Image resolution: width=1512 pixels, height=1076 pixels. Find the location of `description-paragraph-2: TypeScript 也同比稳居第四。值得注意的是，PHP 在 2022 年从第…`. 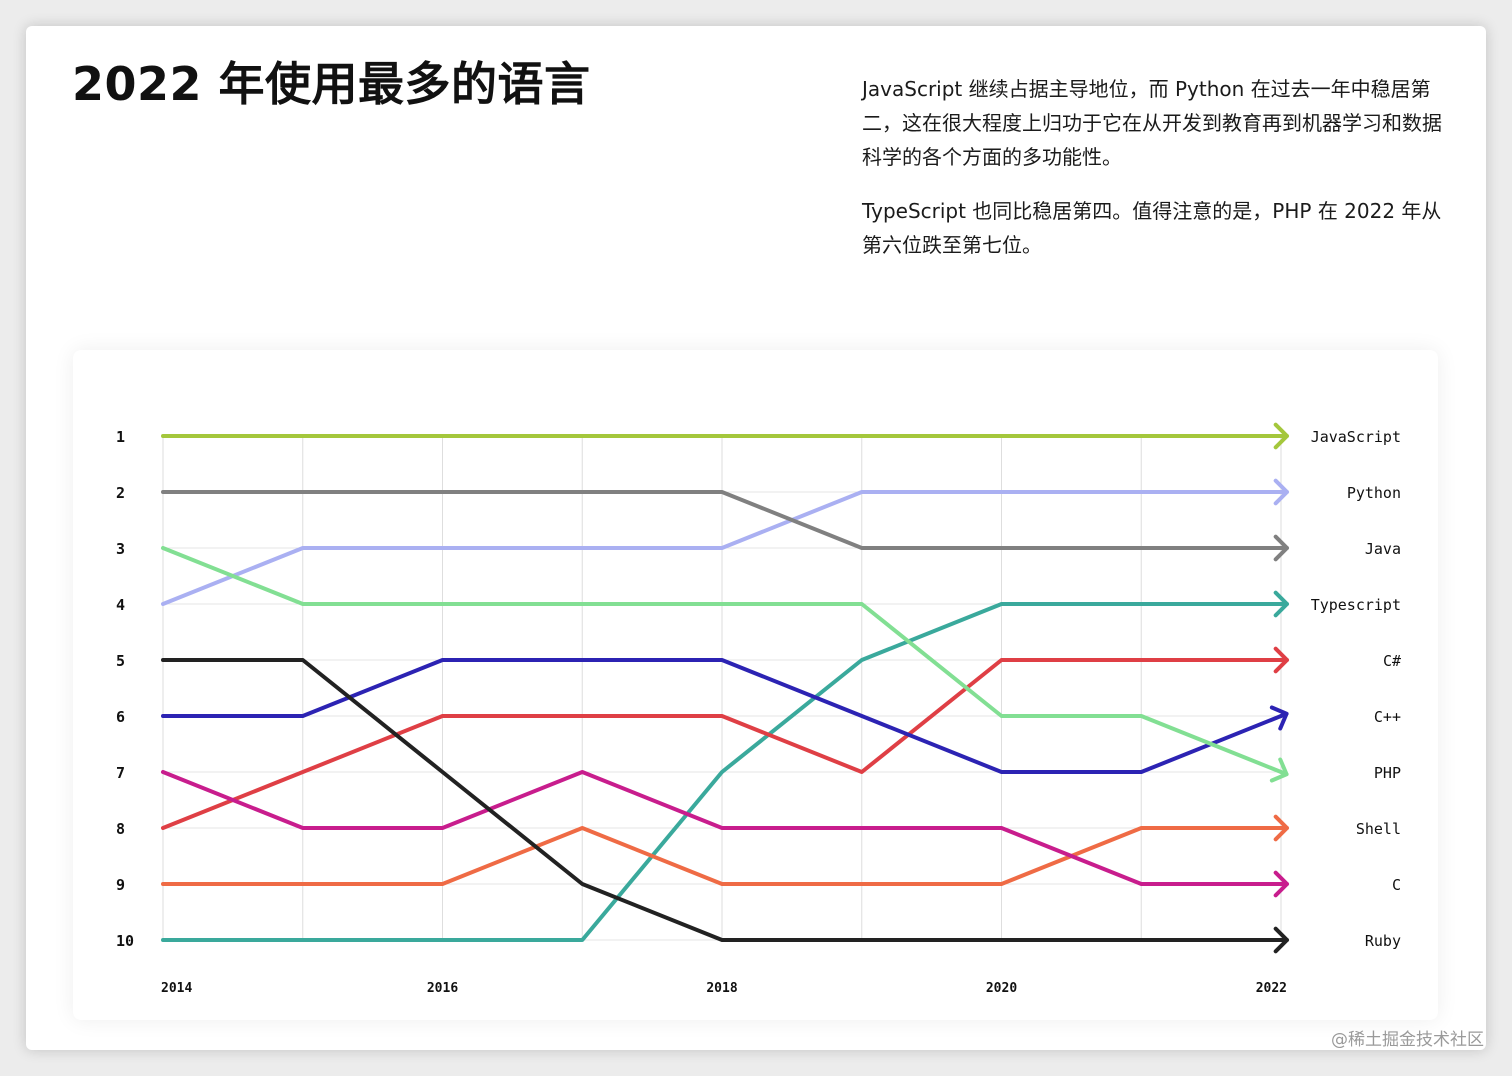

description-paragraph-2: TypeScript 也同比稳居第四。值得注意的是，PHP 在 2022 年从第… is located at coordinates (1152, 228).